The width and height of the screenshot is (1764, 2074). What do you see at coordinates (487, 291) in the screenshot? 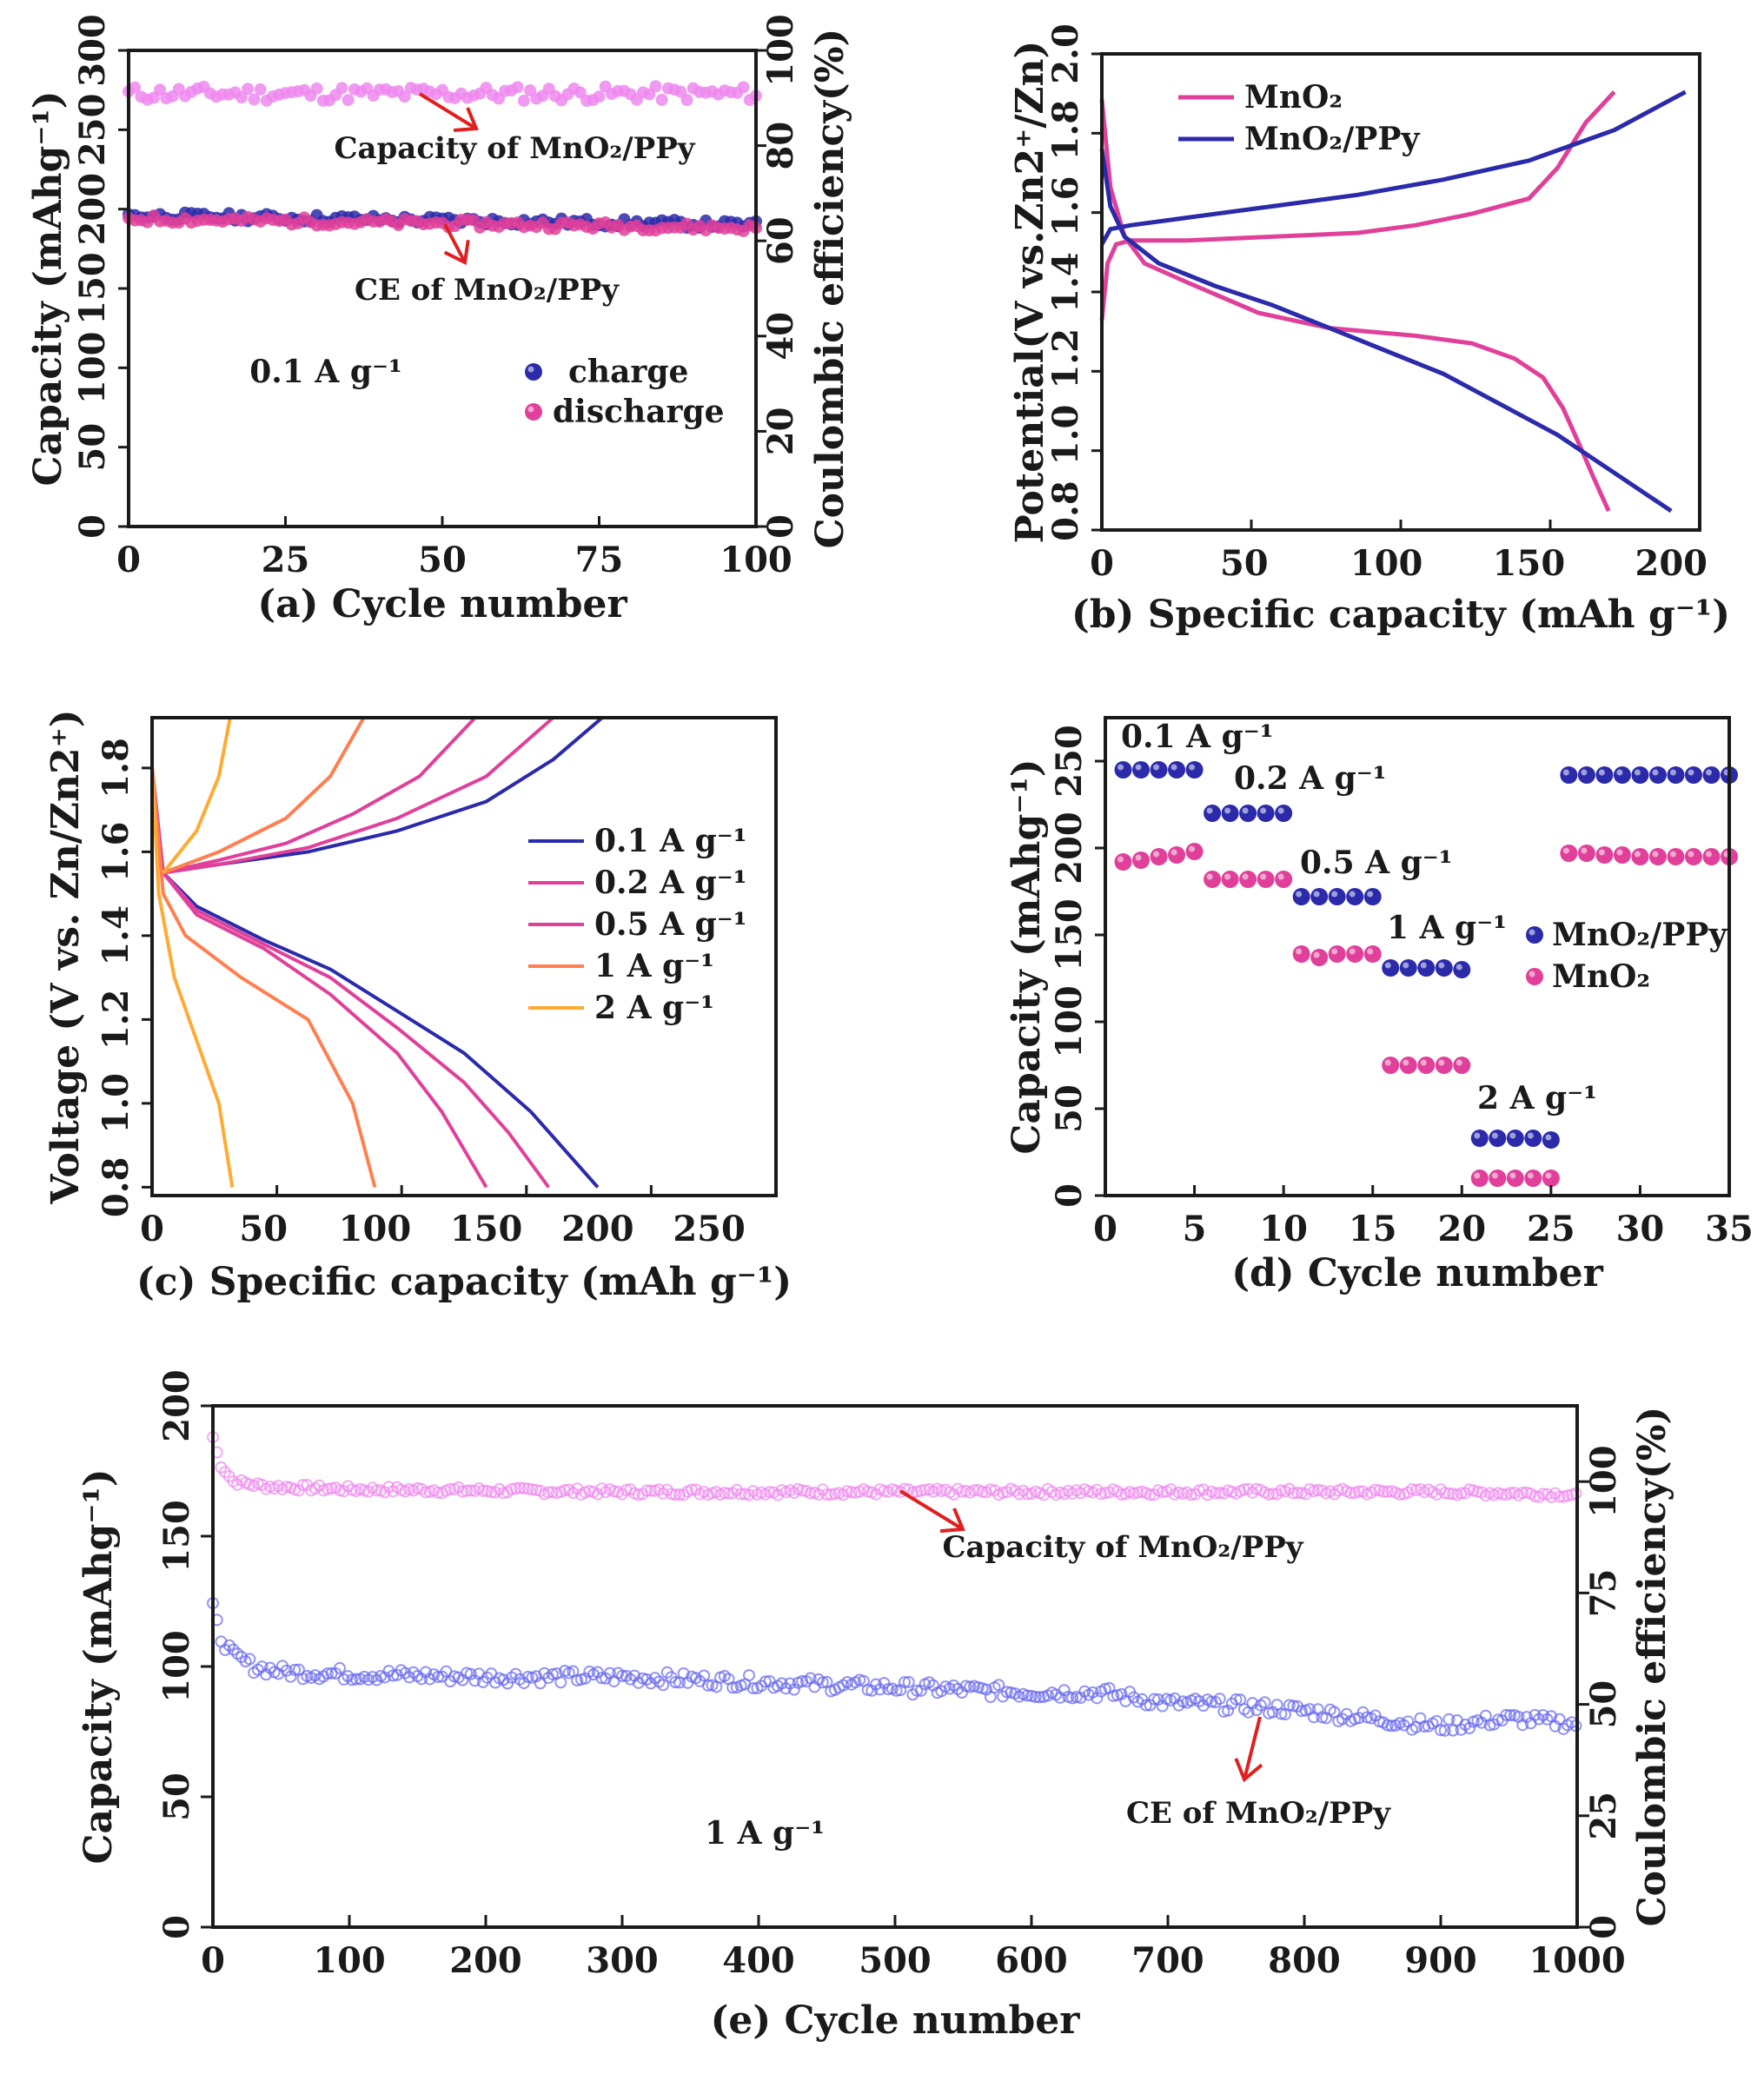
I see `chart-a-annotation: CE of MnO₂/PPy` at bounding box center [487, 291].